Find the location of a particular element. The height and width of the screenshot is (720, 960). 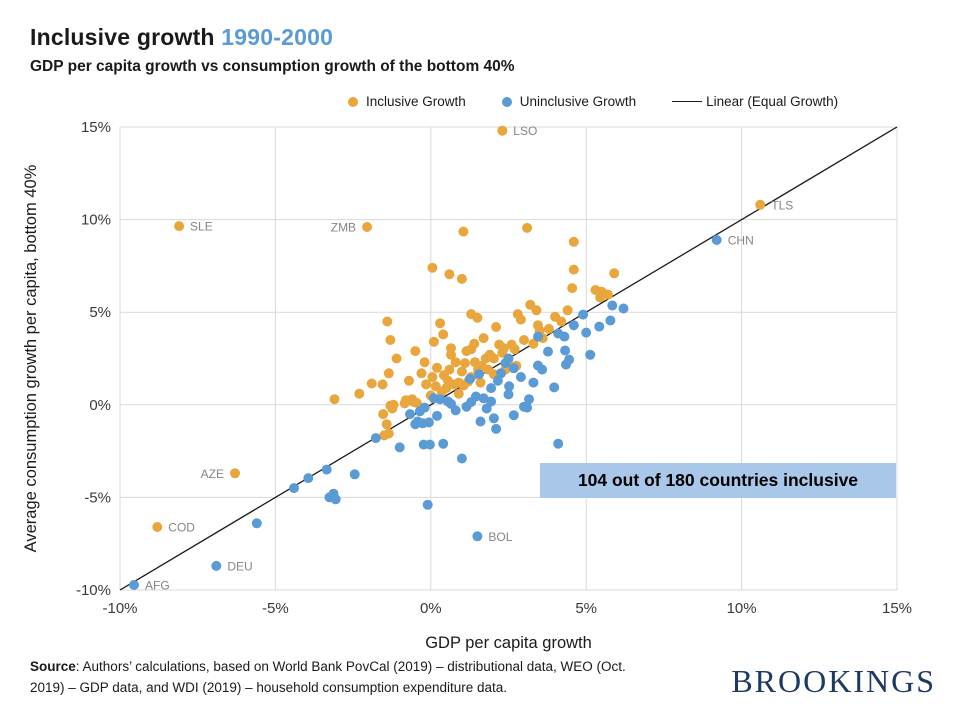

x-axis-title: GDP per capita growth is located at coordinates (508, 643).